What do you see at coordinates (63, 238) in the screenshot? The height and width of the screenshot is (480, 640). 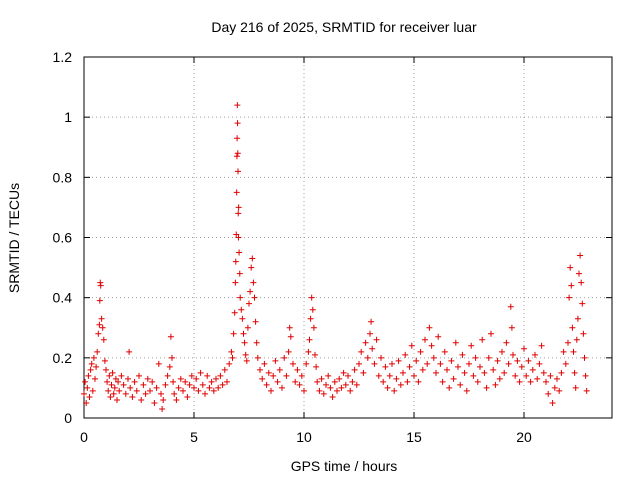 I see `y-tick-label: 0.6` at bounding box center [63, 238].